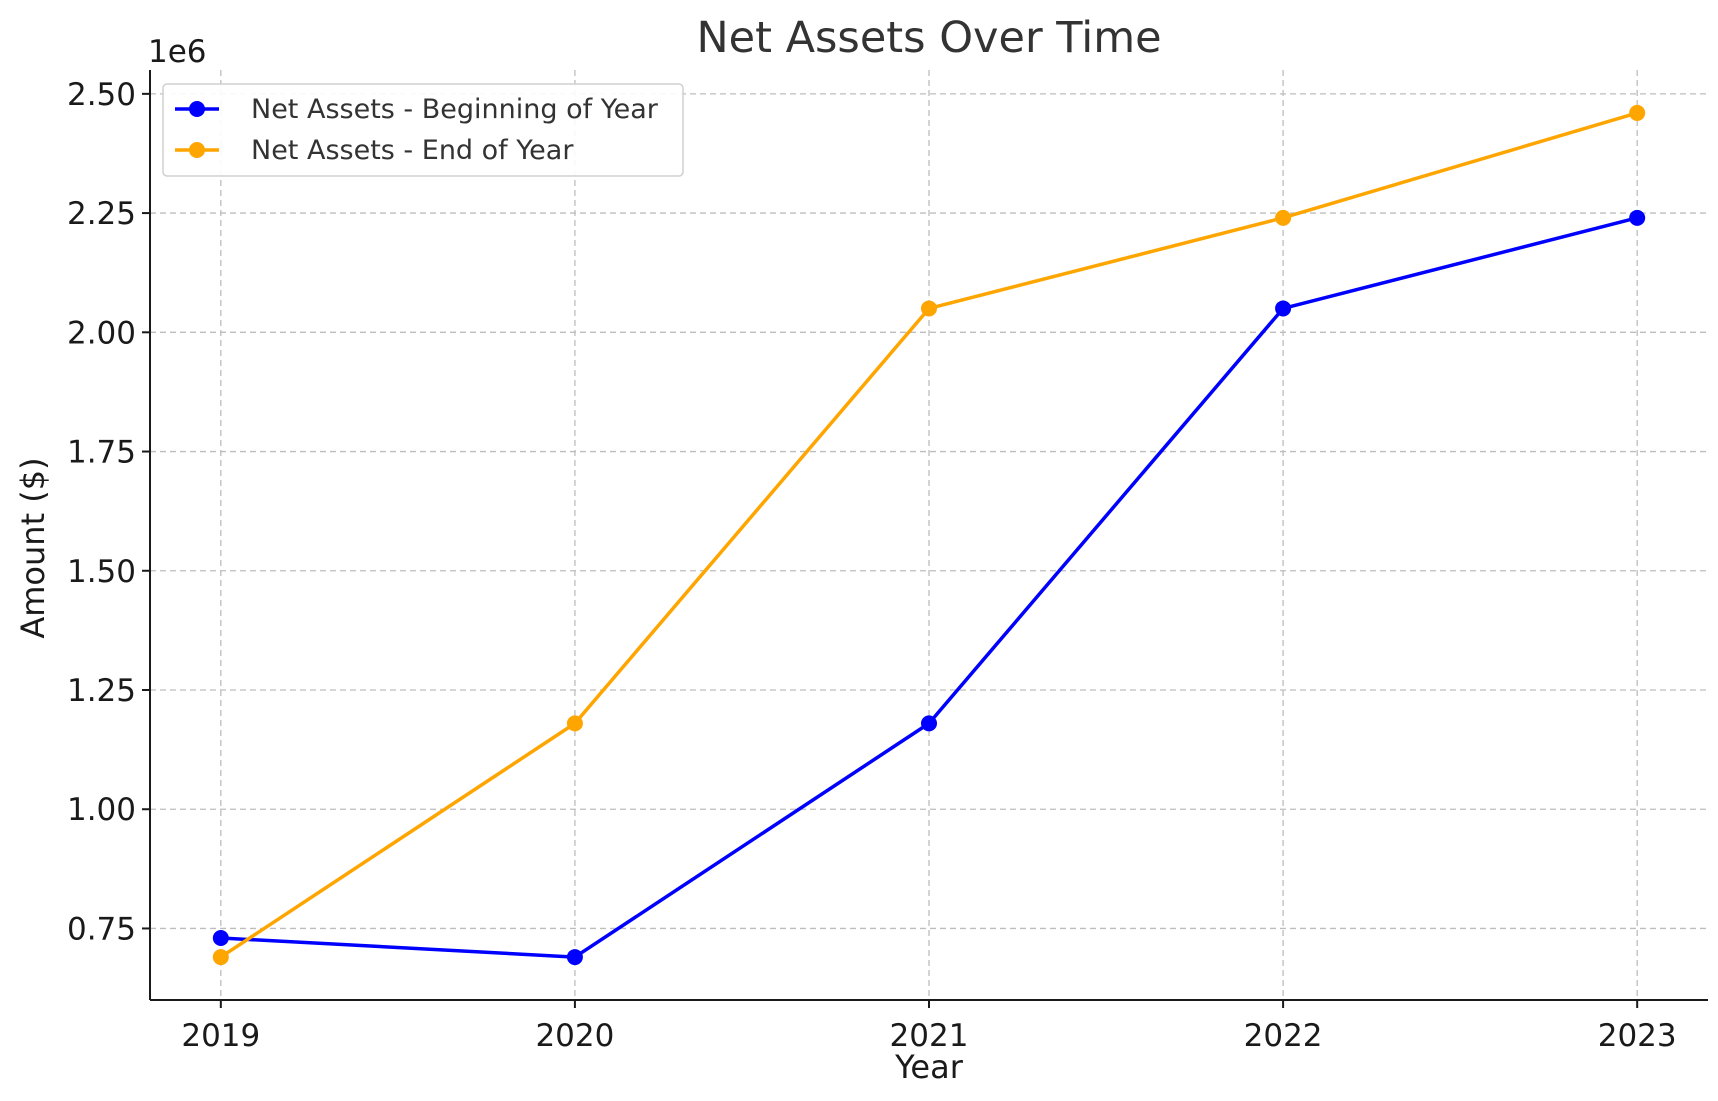 The width and height of the screenshot is (1718, 1101). I want to click on x-tick-label: 2021, so click(929, 1036).